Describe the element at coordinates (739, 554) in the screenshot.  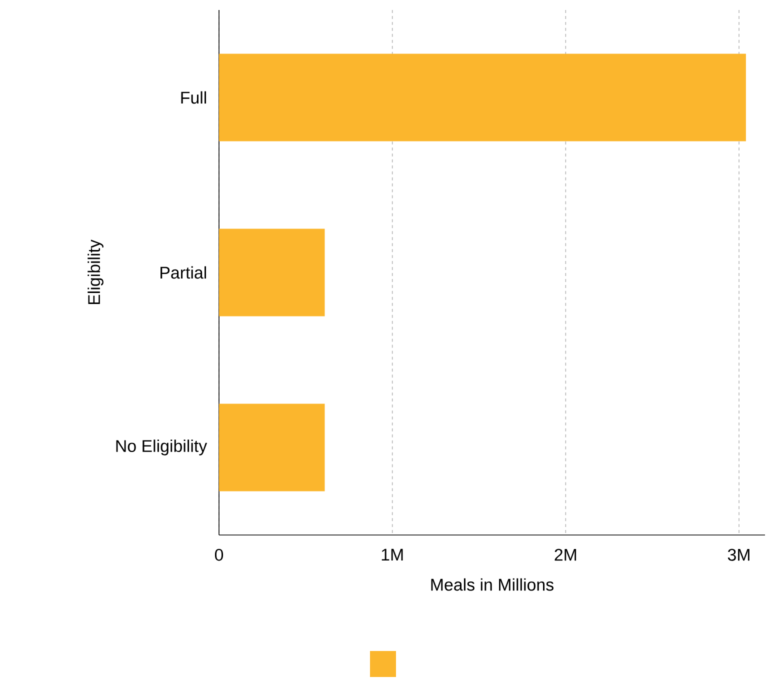
I see `x-tick-label: 3M` at that location.